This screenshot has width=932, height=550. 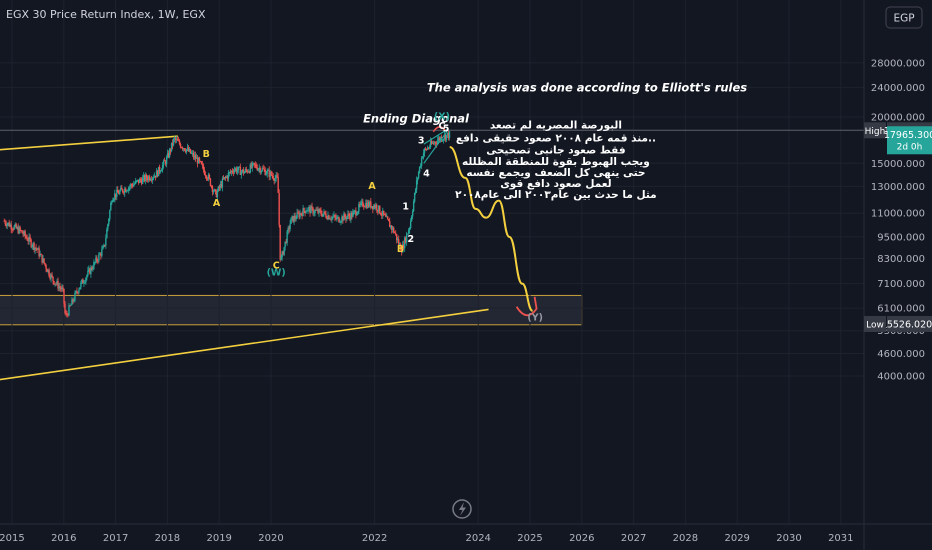 I want to click on projection-path, so click(x=491, y=228).